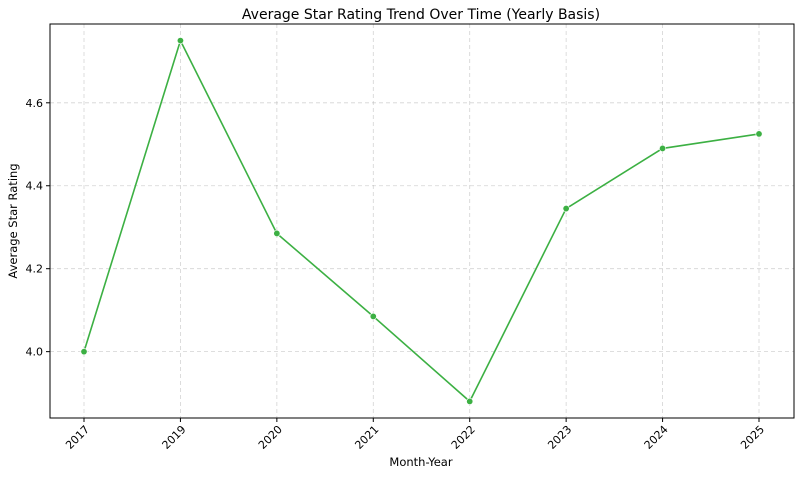 The width and height of the screenshot is (800, 477). I want to click on y-tick-label: 4.6, so click(35, 103).